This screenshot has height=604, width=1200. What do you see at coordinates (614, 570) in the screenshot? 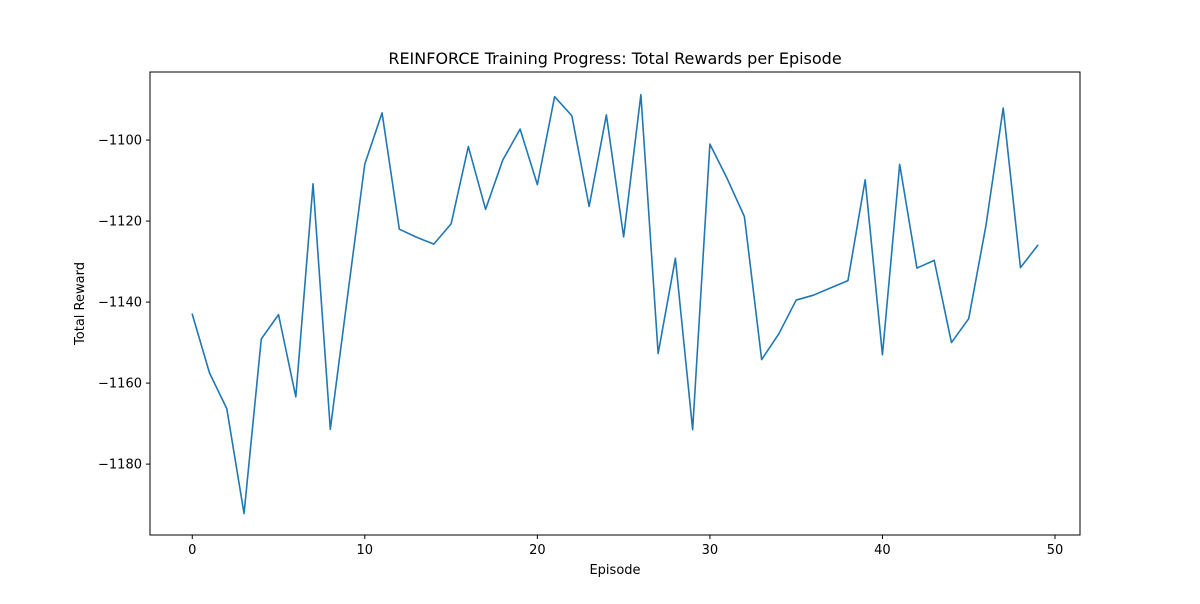
I see `x-axis-label: Episode` at bounding box center [614, 570].